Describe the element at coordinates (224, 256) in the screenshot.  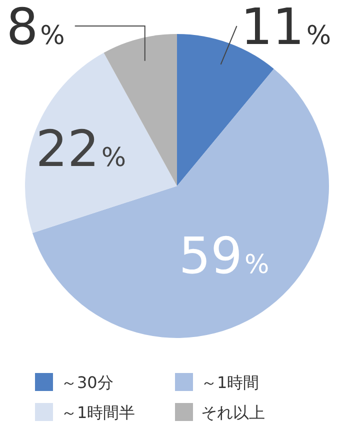
I see `data-label: 59%` at that location.